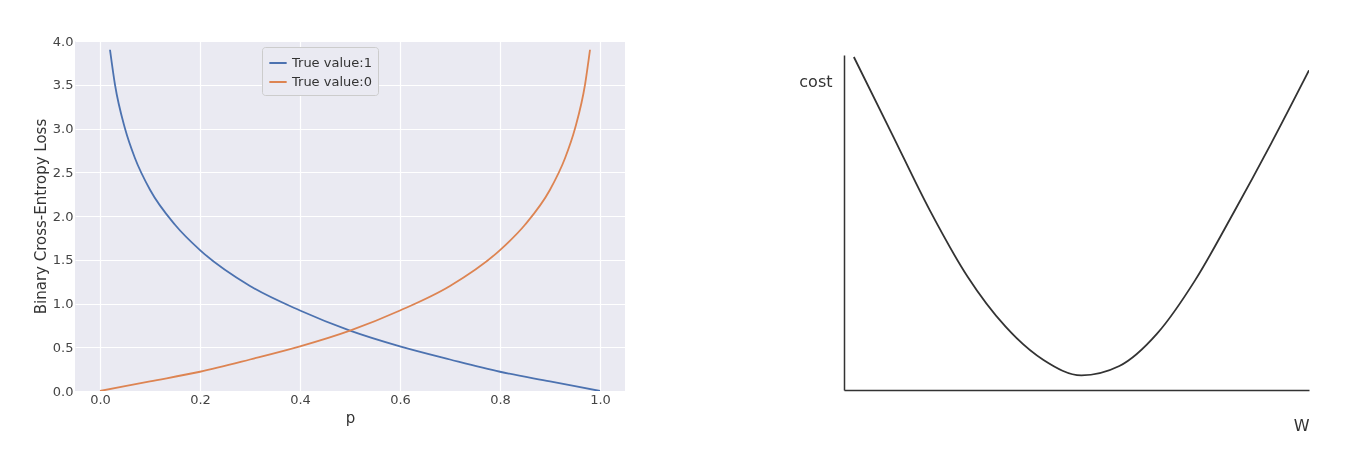  I want to click on y-tick-label: 4.0, so click(63, 41).